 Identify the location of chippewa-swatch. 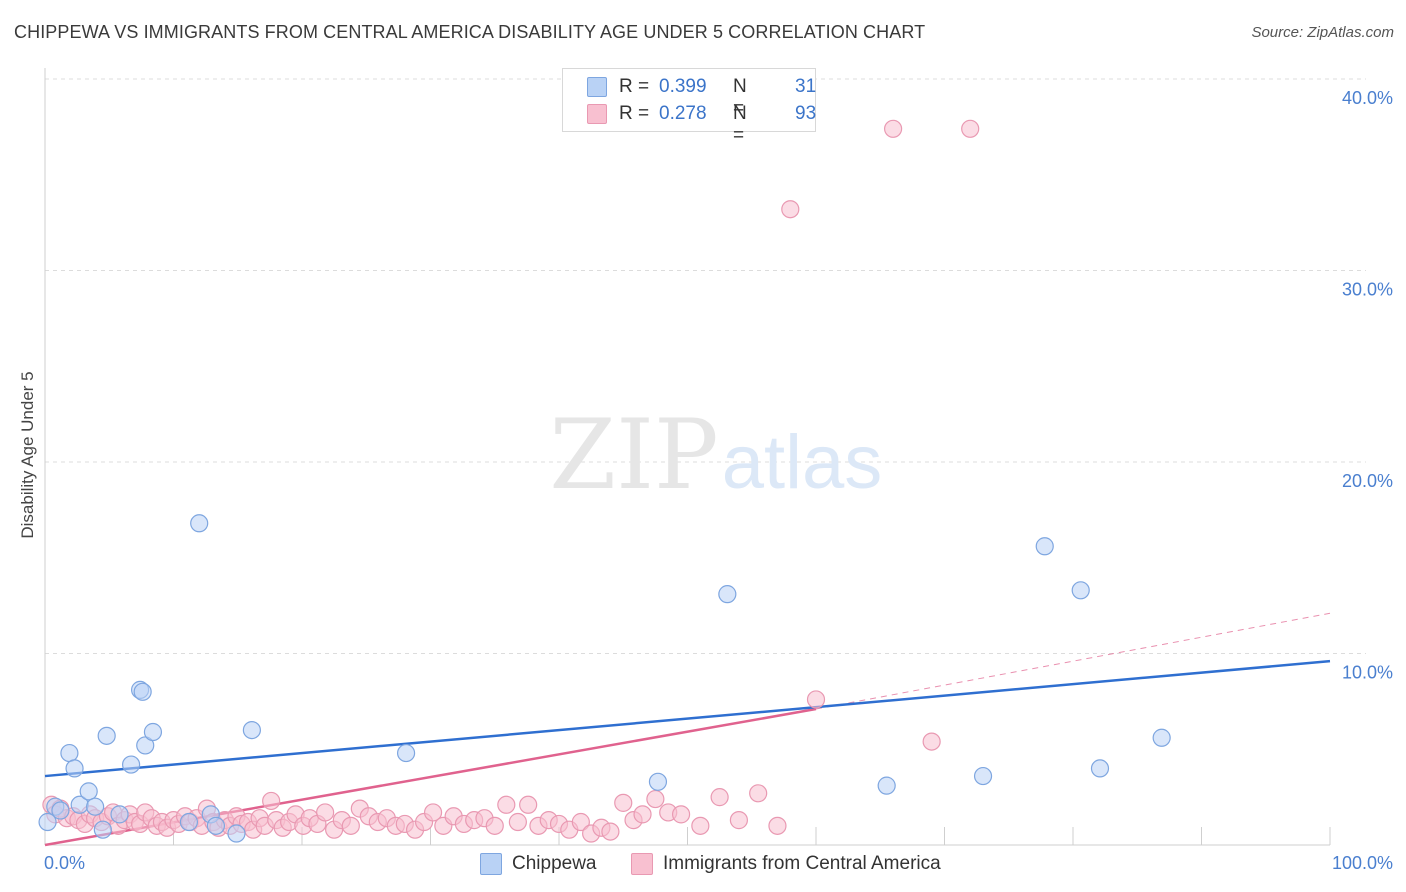
(597, 87).